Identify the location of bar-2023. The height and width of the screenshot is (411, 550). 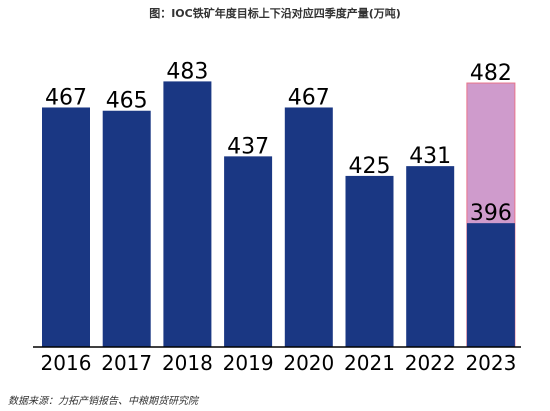
(490, 285).